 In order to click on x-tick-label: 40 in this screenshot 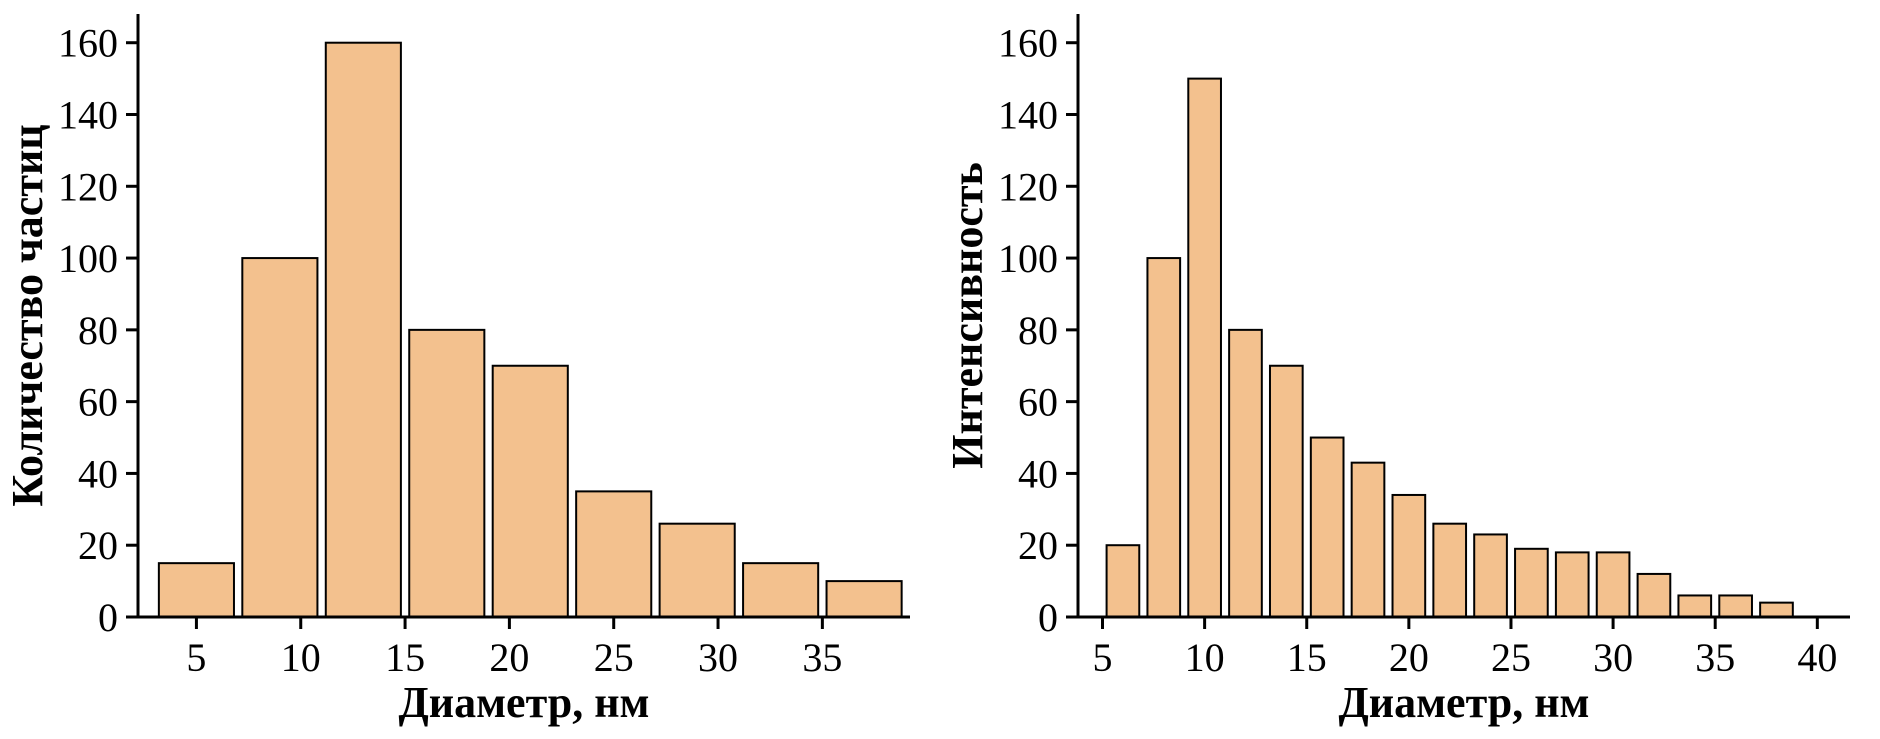, I will do `click(1817, 657)`.